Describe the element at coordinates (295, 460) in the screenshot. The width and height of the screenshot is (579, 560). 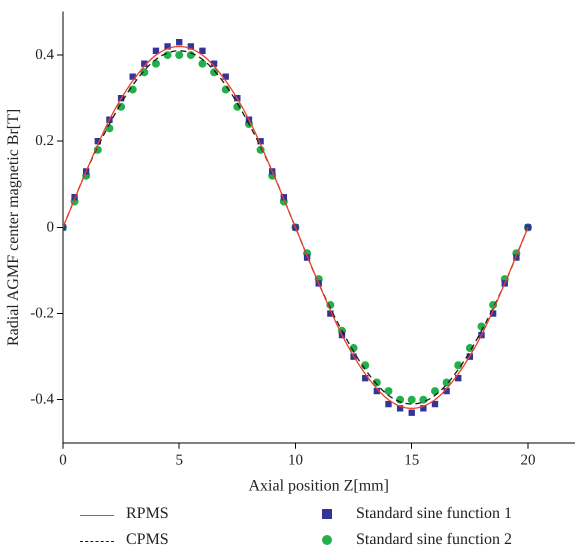
I see `x-tick-label: 10` at that location.